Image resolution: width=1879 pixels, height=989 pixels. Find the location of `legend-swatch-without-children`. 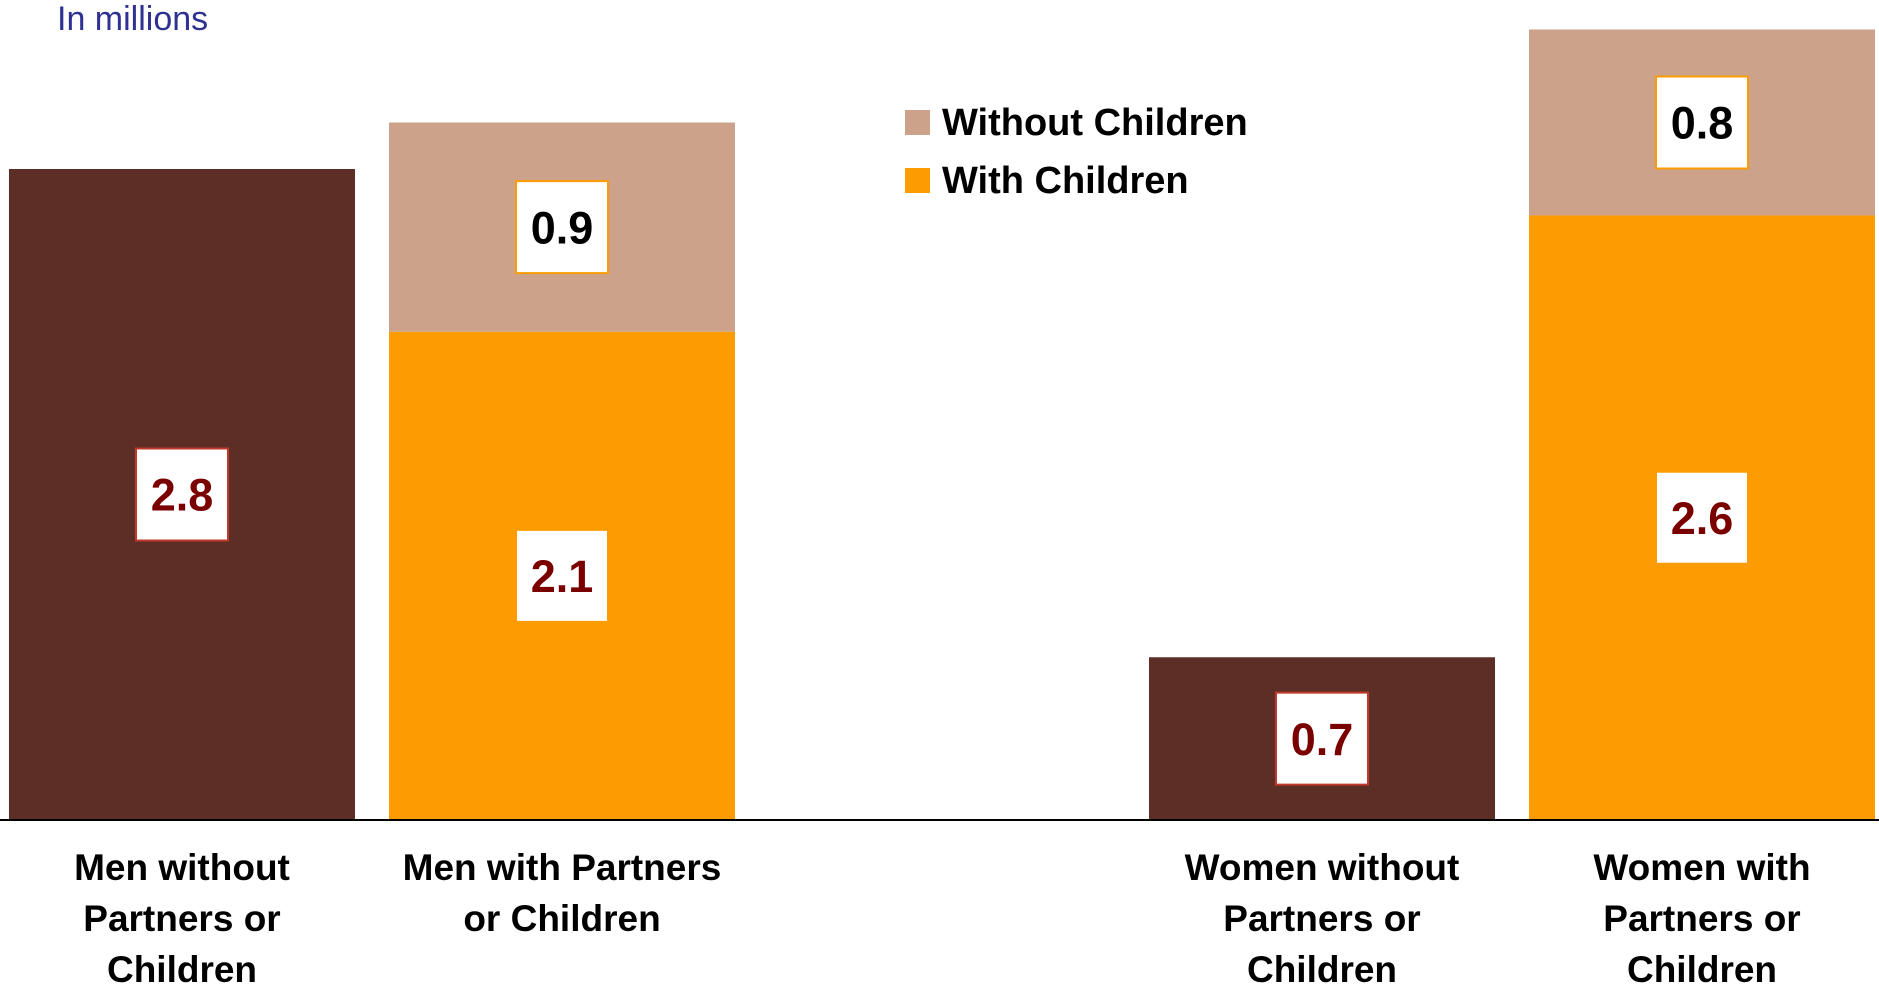

legend-swatch-without-children is located at coordinates (917, 122).